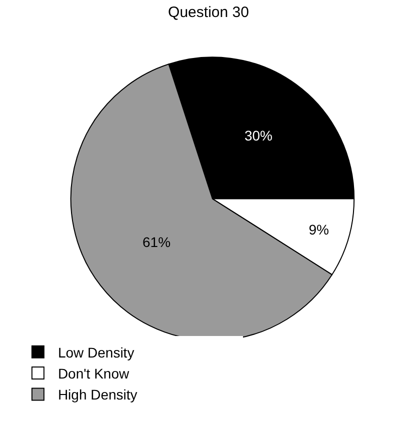 The width and height of the screenshot is (417, 428). What do you see at coordinates (98, 394) in the screenshot?
I see `legend-label: High Density` at bounding box center [98, 394].